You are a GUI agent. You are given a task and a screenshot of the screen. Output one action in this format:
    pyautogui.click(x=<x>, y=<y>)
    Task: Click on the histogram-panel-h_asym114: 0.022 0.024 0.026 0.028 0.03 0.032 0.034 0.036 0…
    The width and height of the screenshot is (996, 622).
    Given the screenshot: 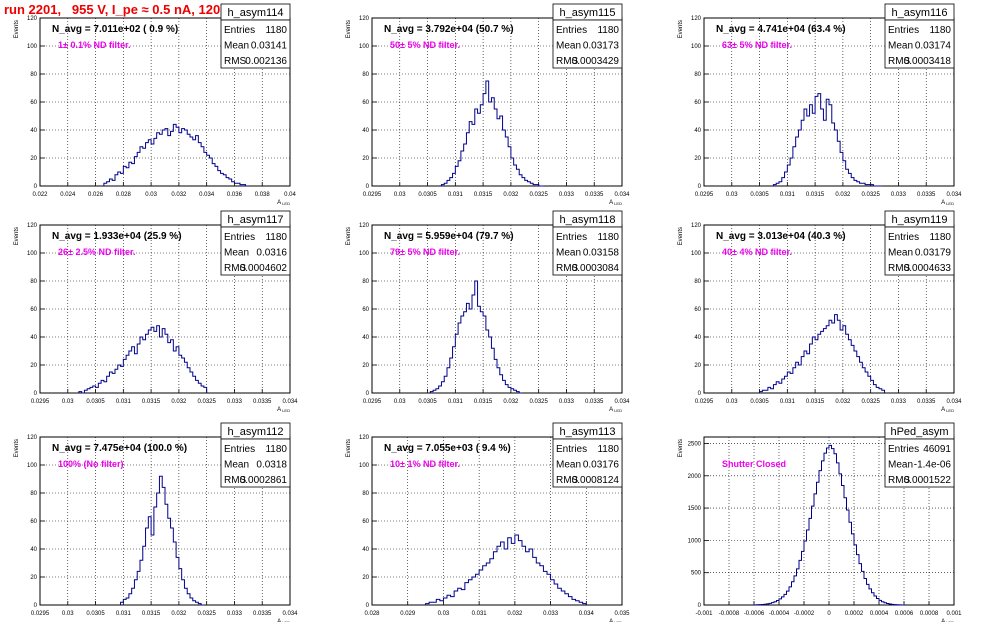 What is the action you would take?
    pyautogui.click(x=155, y=104)
    